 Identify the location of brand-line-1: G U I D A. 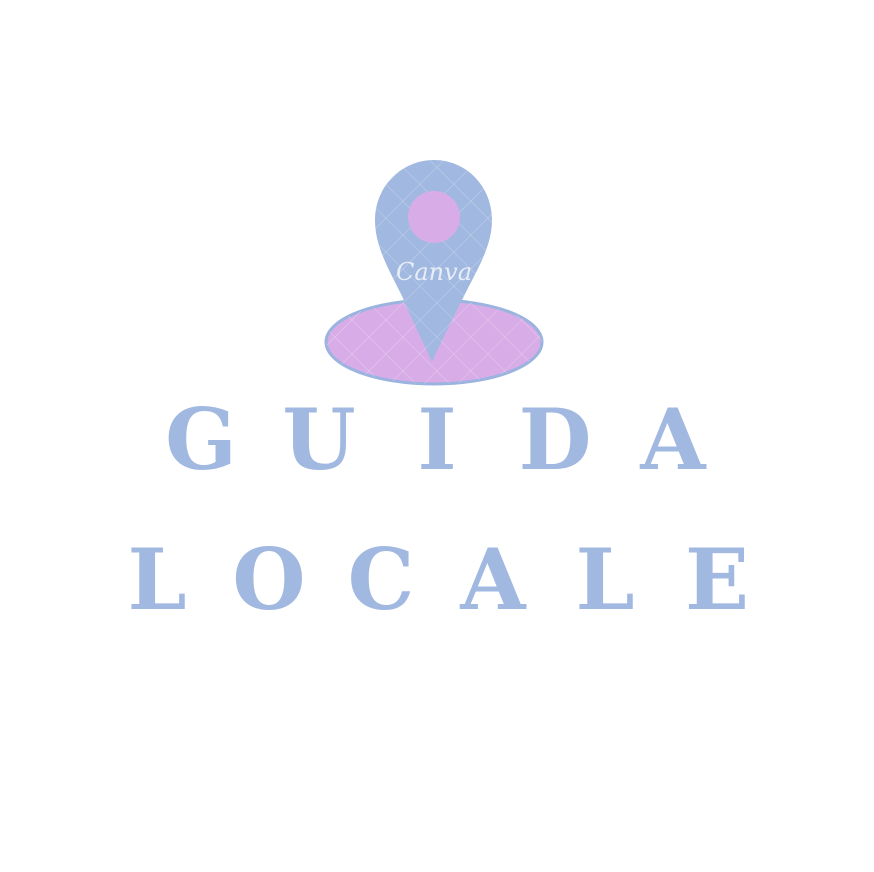
(437, 439).